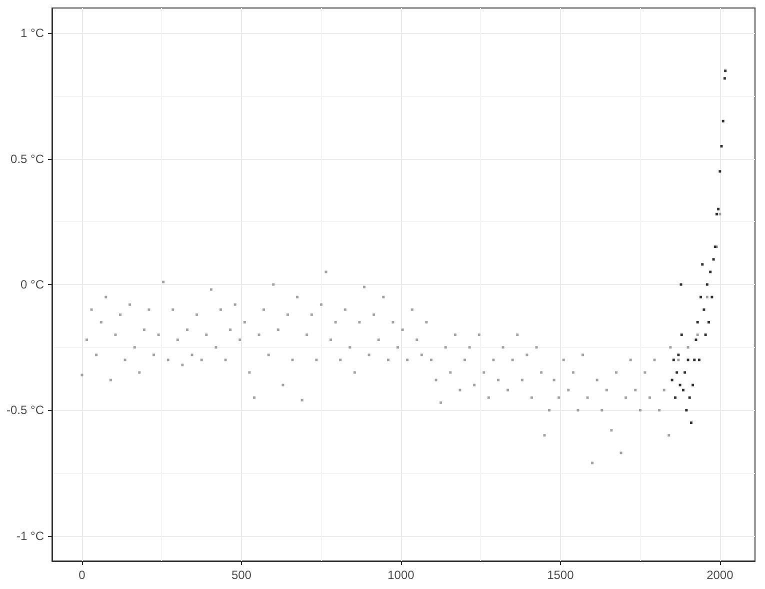 The image size is (765, 589). What do you see at coordinates (27, 159) in the screenshot?
I see `y-tick-label: 0.5 °C` at bounding box center [27, 159].